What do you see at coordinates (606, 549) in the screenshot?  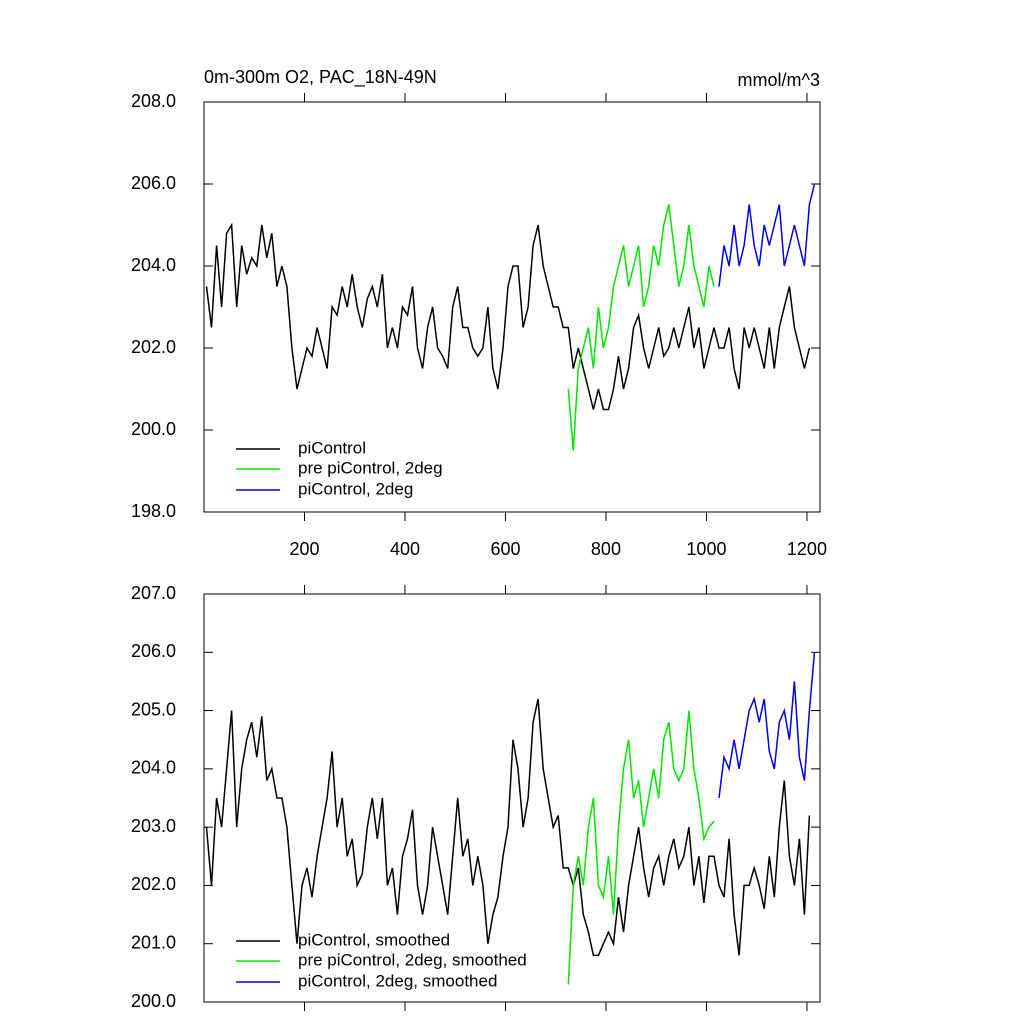 I see `x-tick-label: 800` at bounding box center [606, 549].